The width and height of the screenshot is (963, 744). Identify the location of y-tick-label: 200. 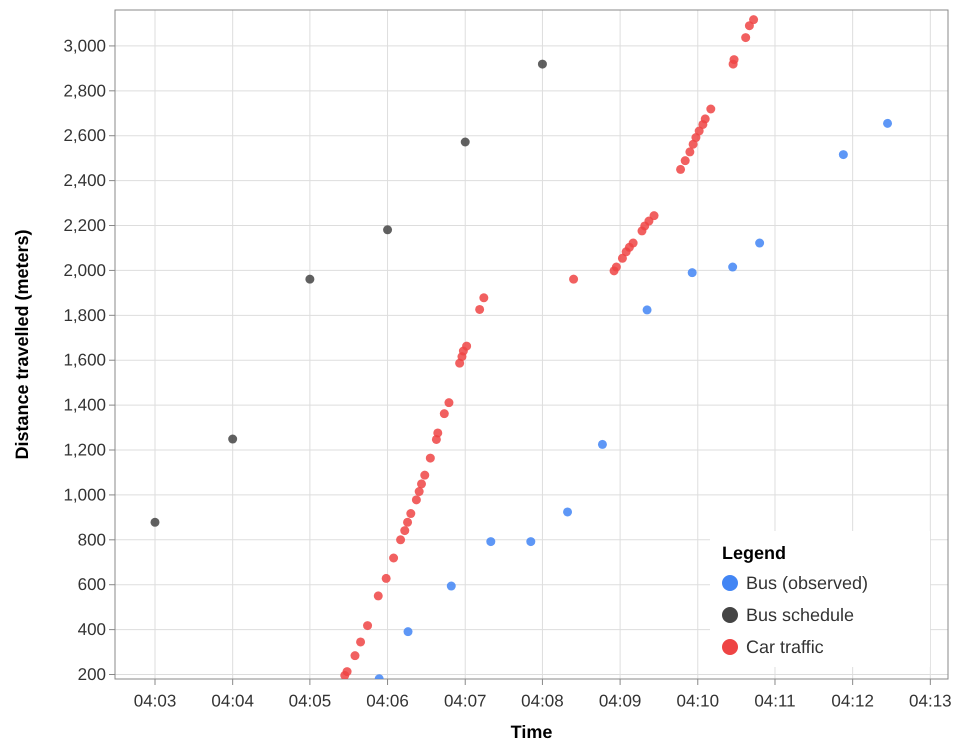
(92, 674).